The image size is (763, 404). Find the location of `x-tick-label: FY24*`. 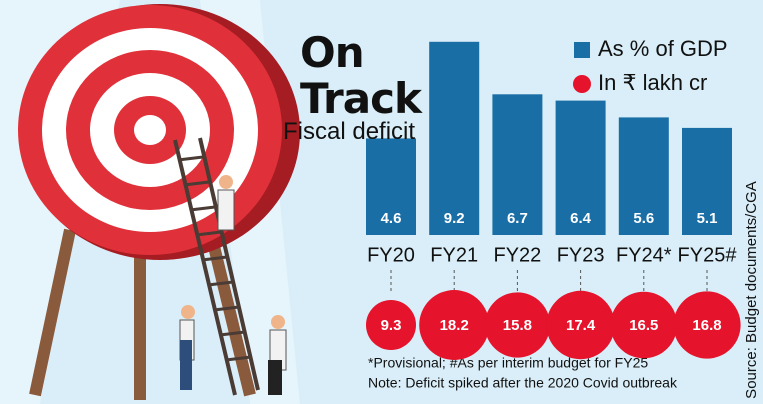

x-tick-label: FY24* is located at coordinates (644, 255).